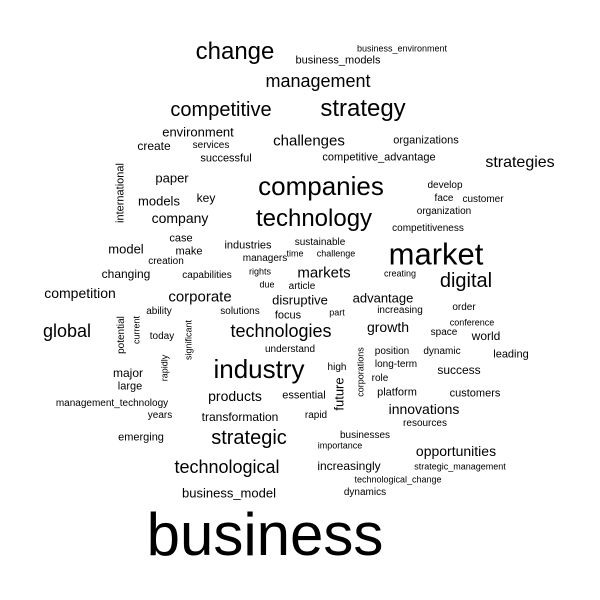 The height and width of the screenshot is (600, 600). I want to click on word: essential, so click(304, 395).